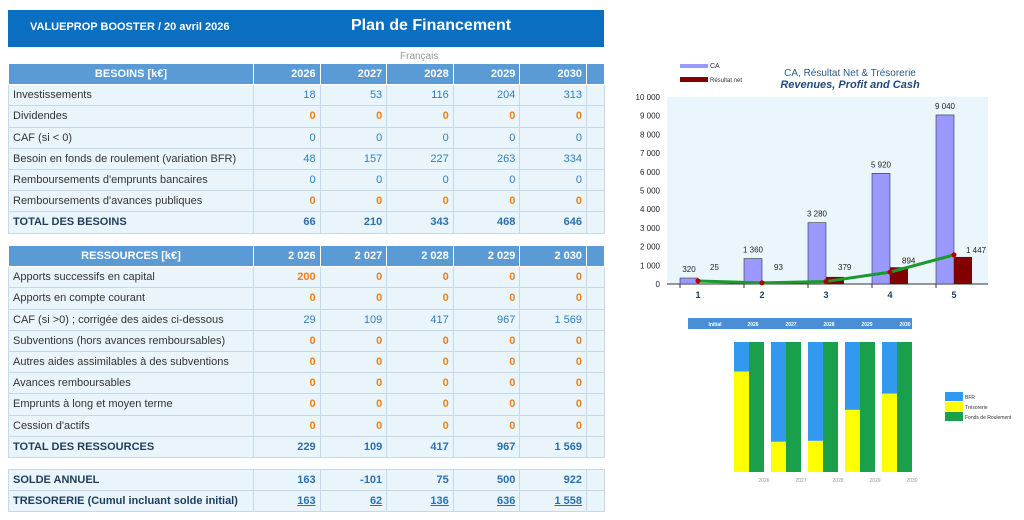 The width and height of the screenshot is (1024, 520). Describe the element at coordinates (420, 158) in the screenshot. I see `cell-value: 227` at that location.